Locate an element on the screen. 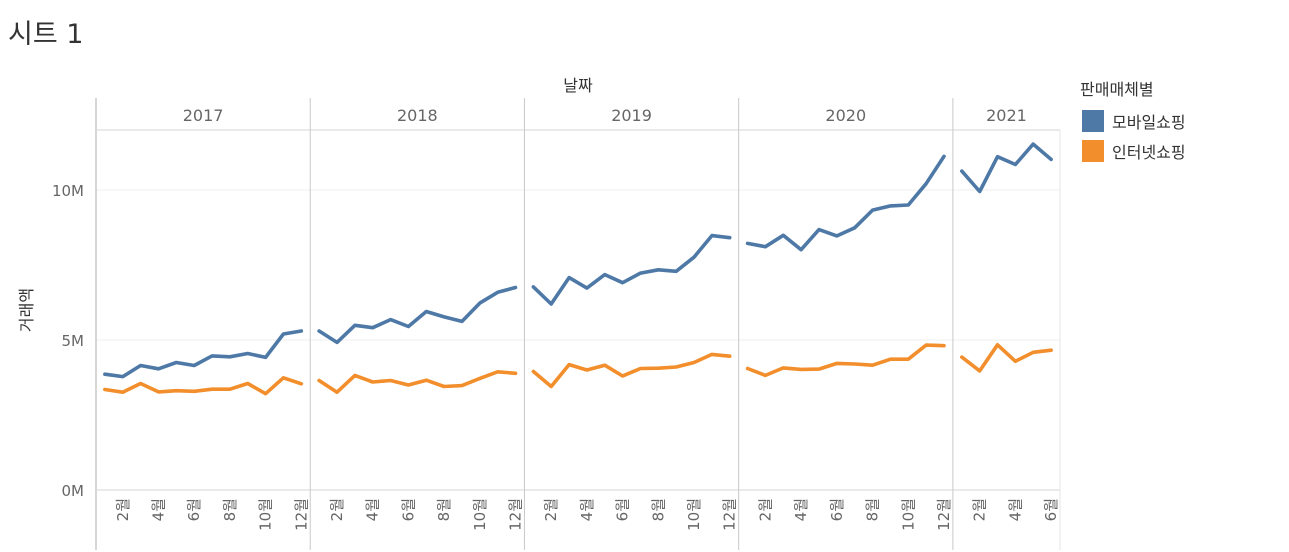 This screenshot has width=1289, height=552. year-header-2018: 2018 is located at coordinates (417, 115).